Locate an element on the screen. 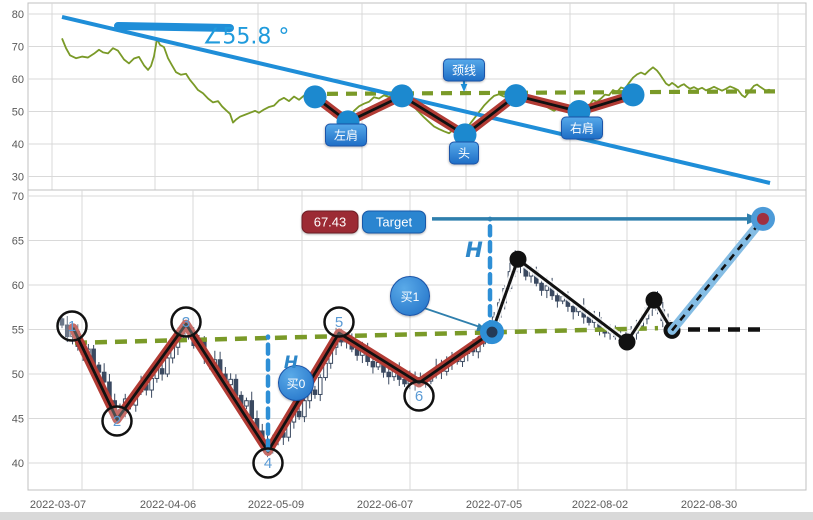  right-shoulder-label: 右肩 is located at coordinates (582, 128).